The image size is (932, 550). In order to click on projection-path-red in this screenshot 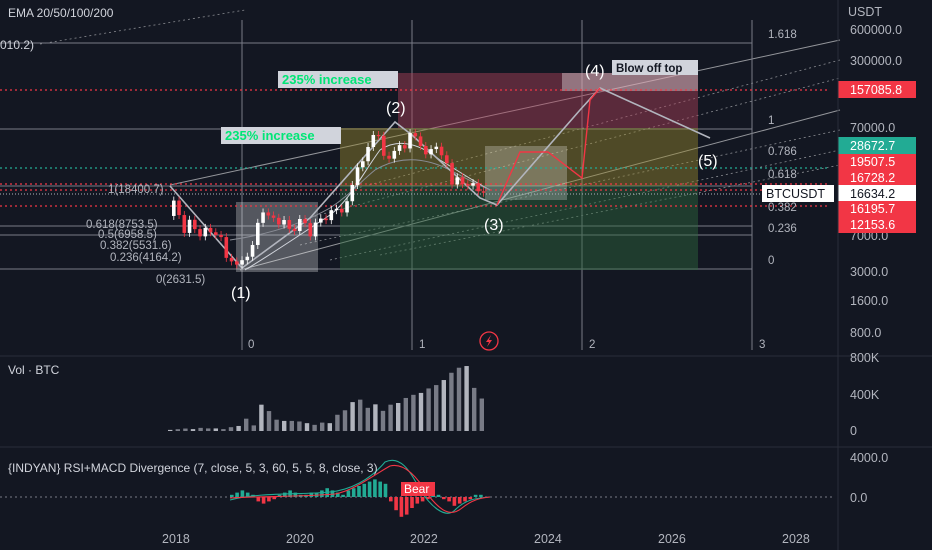, I will do `click(548, 146)`.